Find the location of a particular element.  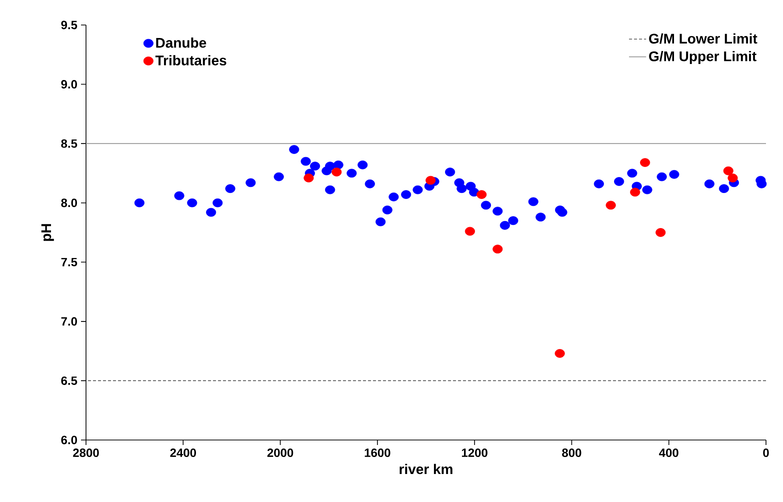

x-tick-label: 1600 is located at coordinates (377, 453).